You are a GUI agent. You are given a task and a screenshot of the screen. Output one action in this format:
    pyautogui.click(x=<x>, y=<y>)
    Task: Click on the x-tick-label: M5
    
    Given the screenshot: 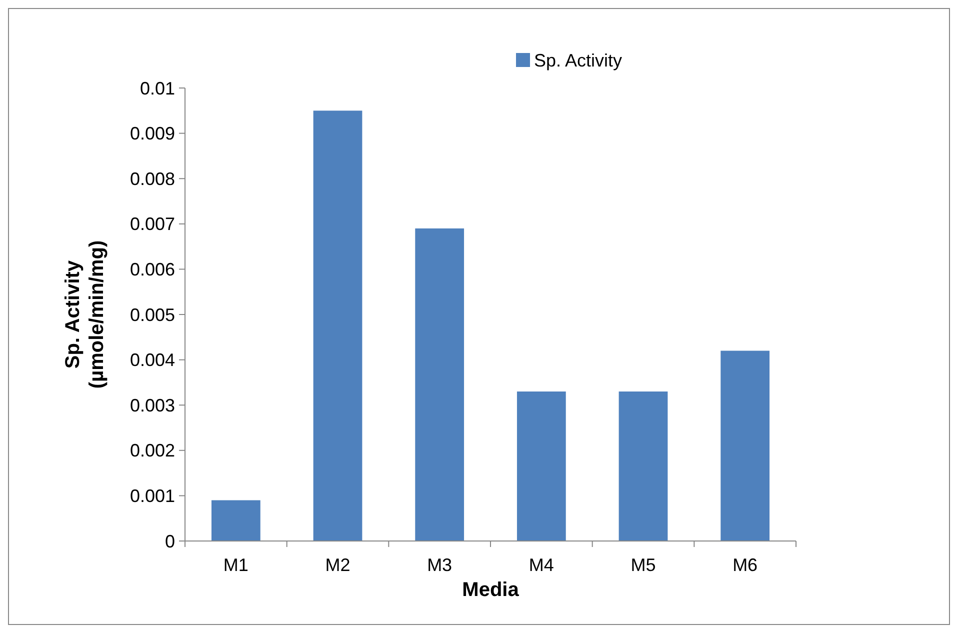 What is the action you would take?
    pyautogui.click(x=643, y=565)
    